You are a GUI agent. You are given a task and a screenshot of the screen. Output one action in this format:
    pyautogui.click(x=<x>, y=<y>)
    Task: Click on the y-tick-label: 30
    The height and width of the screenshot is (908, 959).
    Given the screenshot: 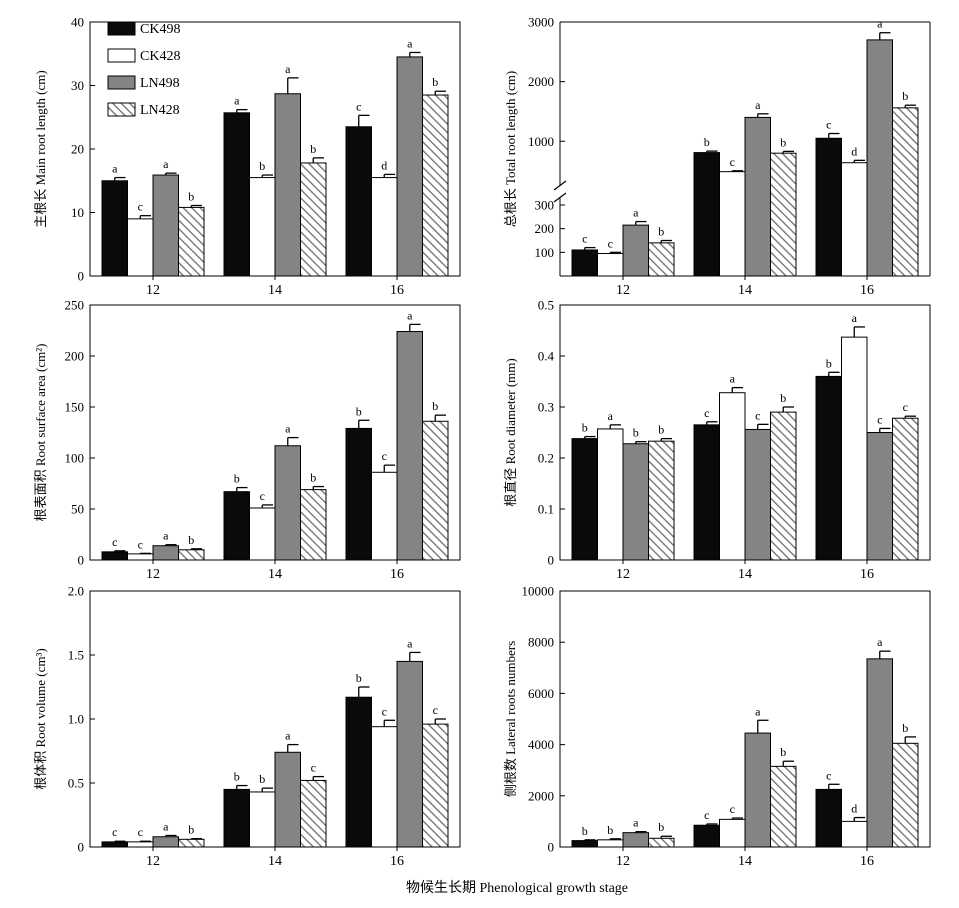 What is the action you would take?
    pyautogui.click(x=77, y=85)
    